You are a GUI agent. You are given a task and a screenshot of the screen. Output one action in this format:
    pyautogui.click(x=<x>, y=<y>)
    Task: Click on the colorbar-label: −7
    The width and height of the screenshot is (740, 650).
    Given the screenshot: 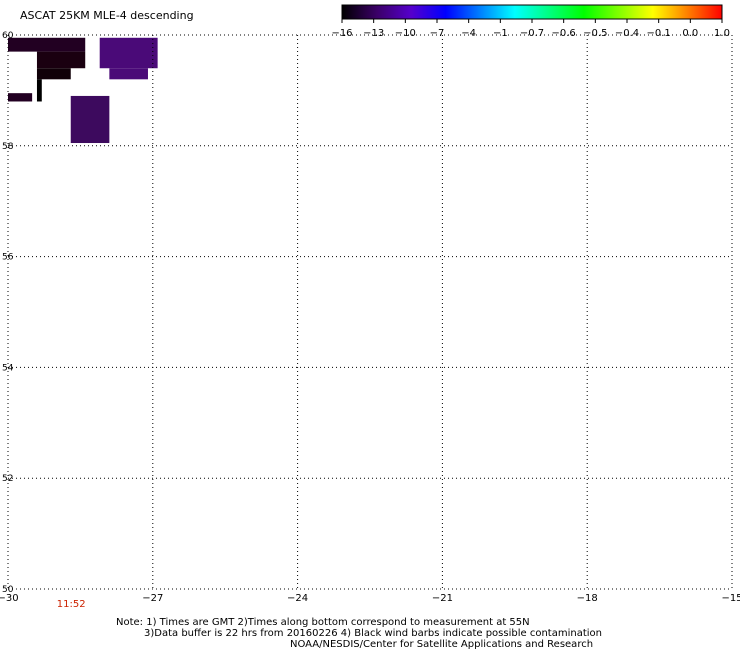 What is the action you would take?
    pyautogui.click(x=437, y=33)
    